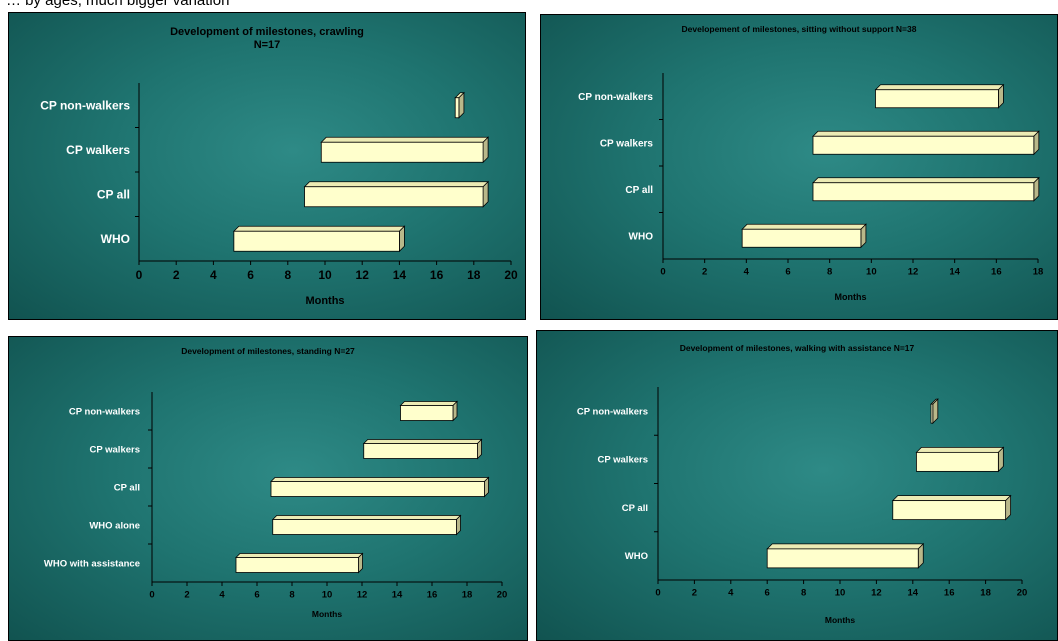  Describe the element at coordinates (118, 4) in the screenshot. I see `page-caption: … by ages, much bigger variation` at that location.